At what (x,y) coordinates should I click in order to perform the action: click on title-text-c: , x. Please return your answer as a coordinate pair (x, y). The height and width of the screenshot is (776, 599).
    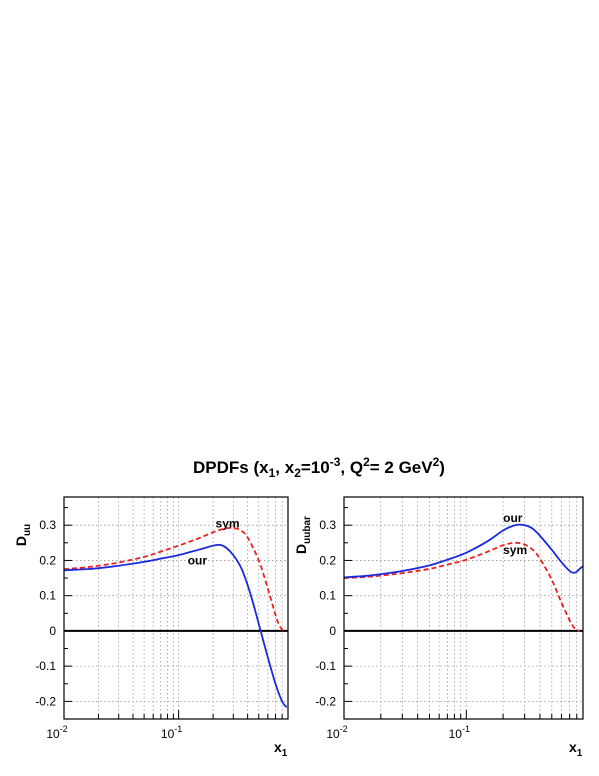
    Looking at the image, I should click on (284, 467).